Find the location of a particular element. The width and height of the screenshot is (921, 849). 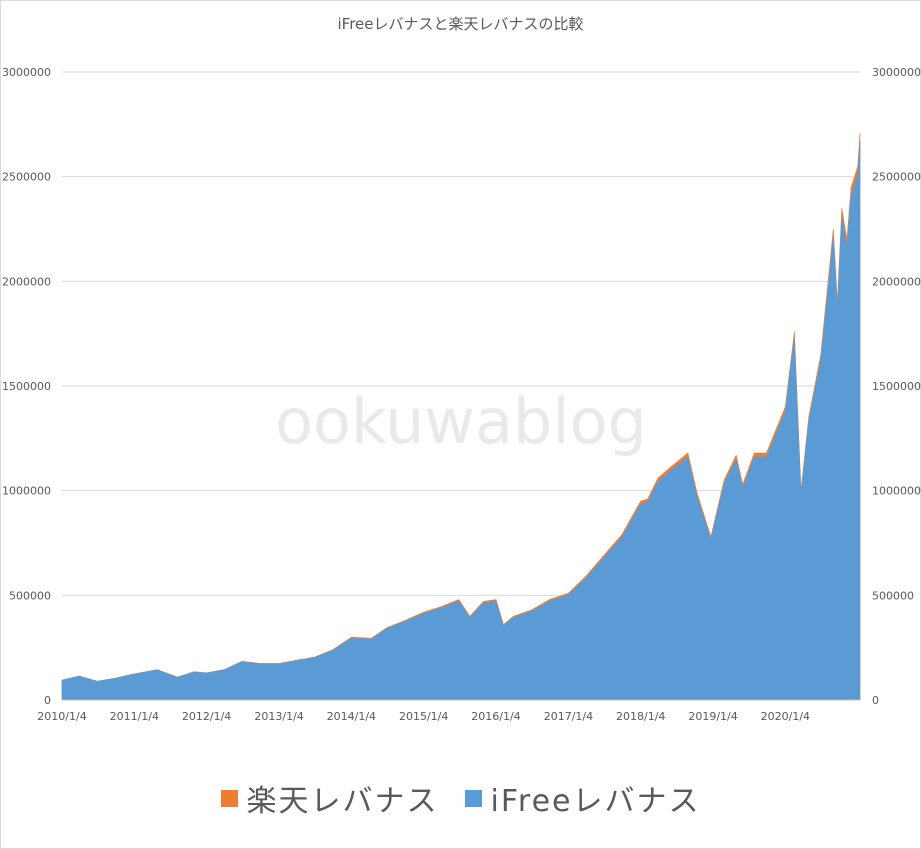

legend-label-rakuten: 楽天レバナス is located at coordinates (342, 801).